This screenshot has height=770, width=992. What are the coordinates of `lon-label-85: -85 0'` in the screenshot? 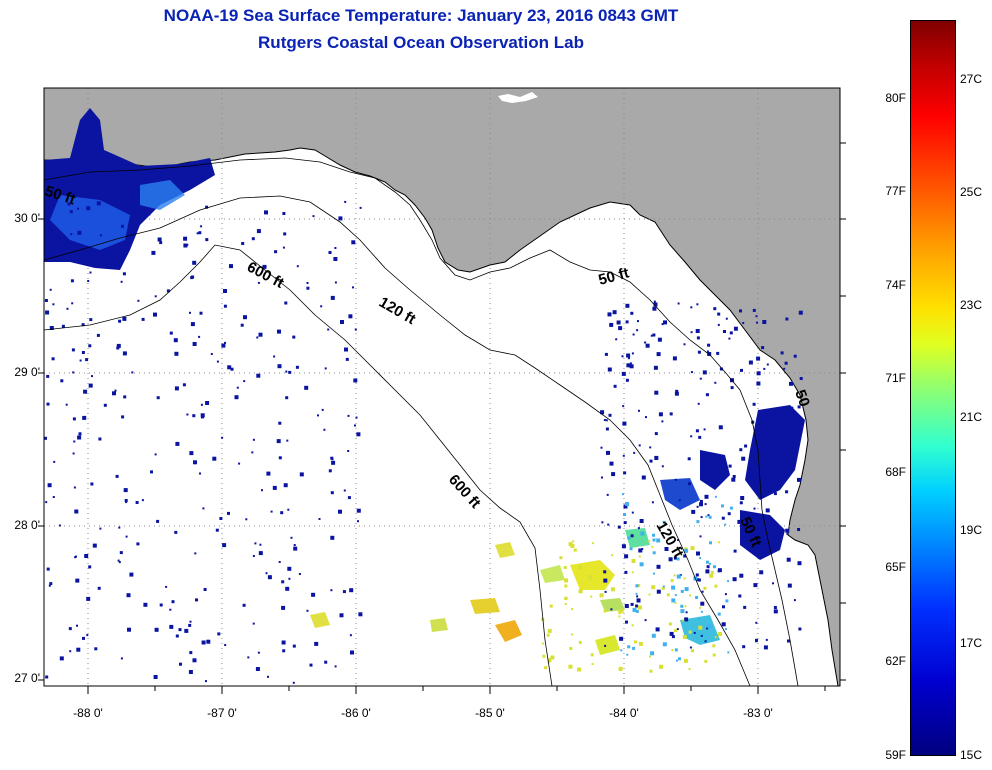 It's located at (490, 713).